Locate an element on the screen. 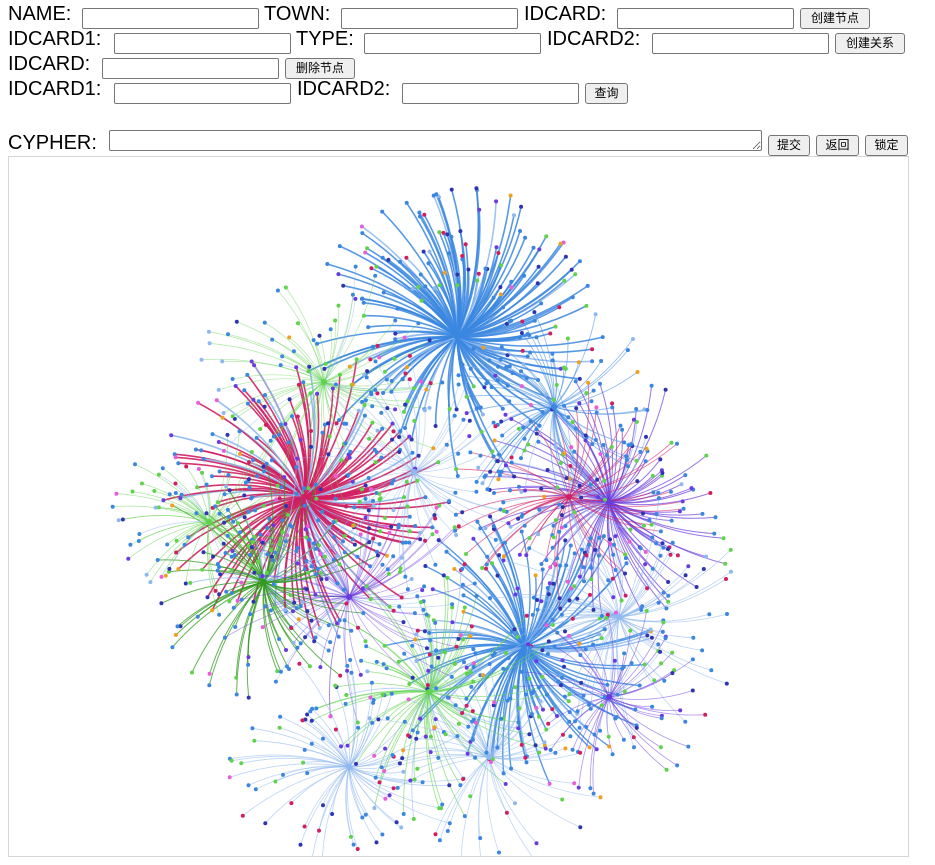 The width and height of the screenshot is (935, 865). back-button: 返回 is located at coordinates (837, 145).